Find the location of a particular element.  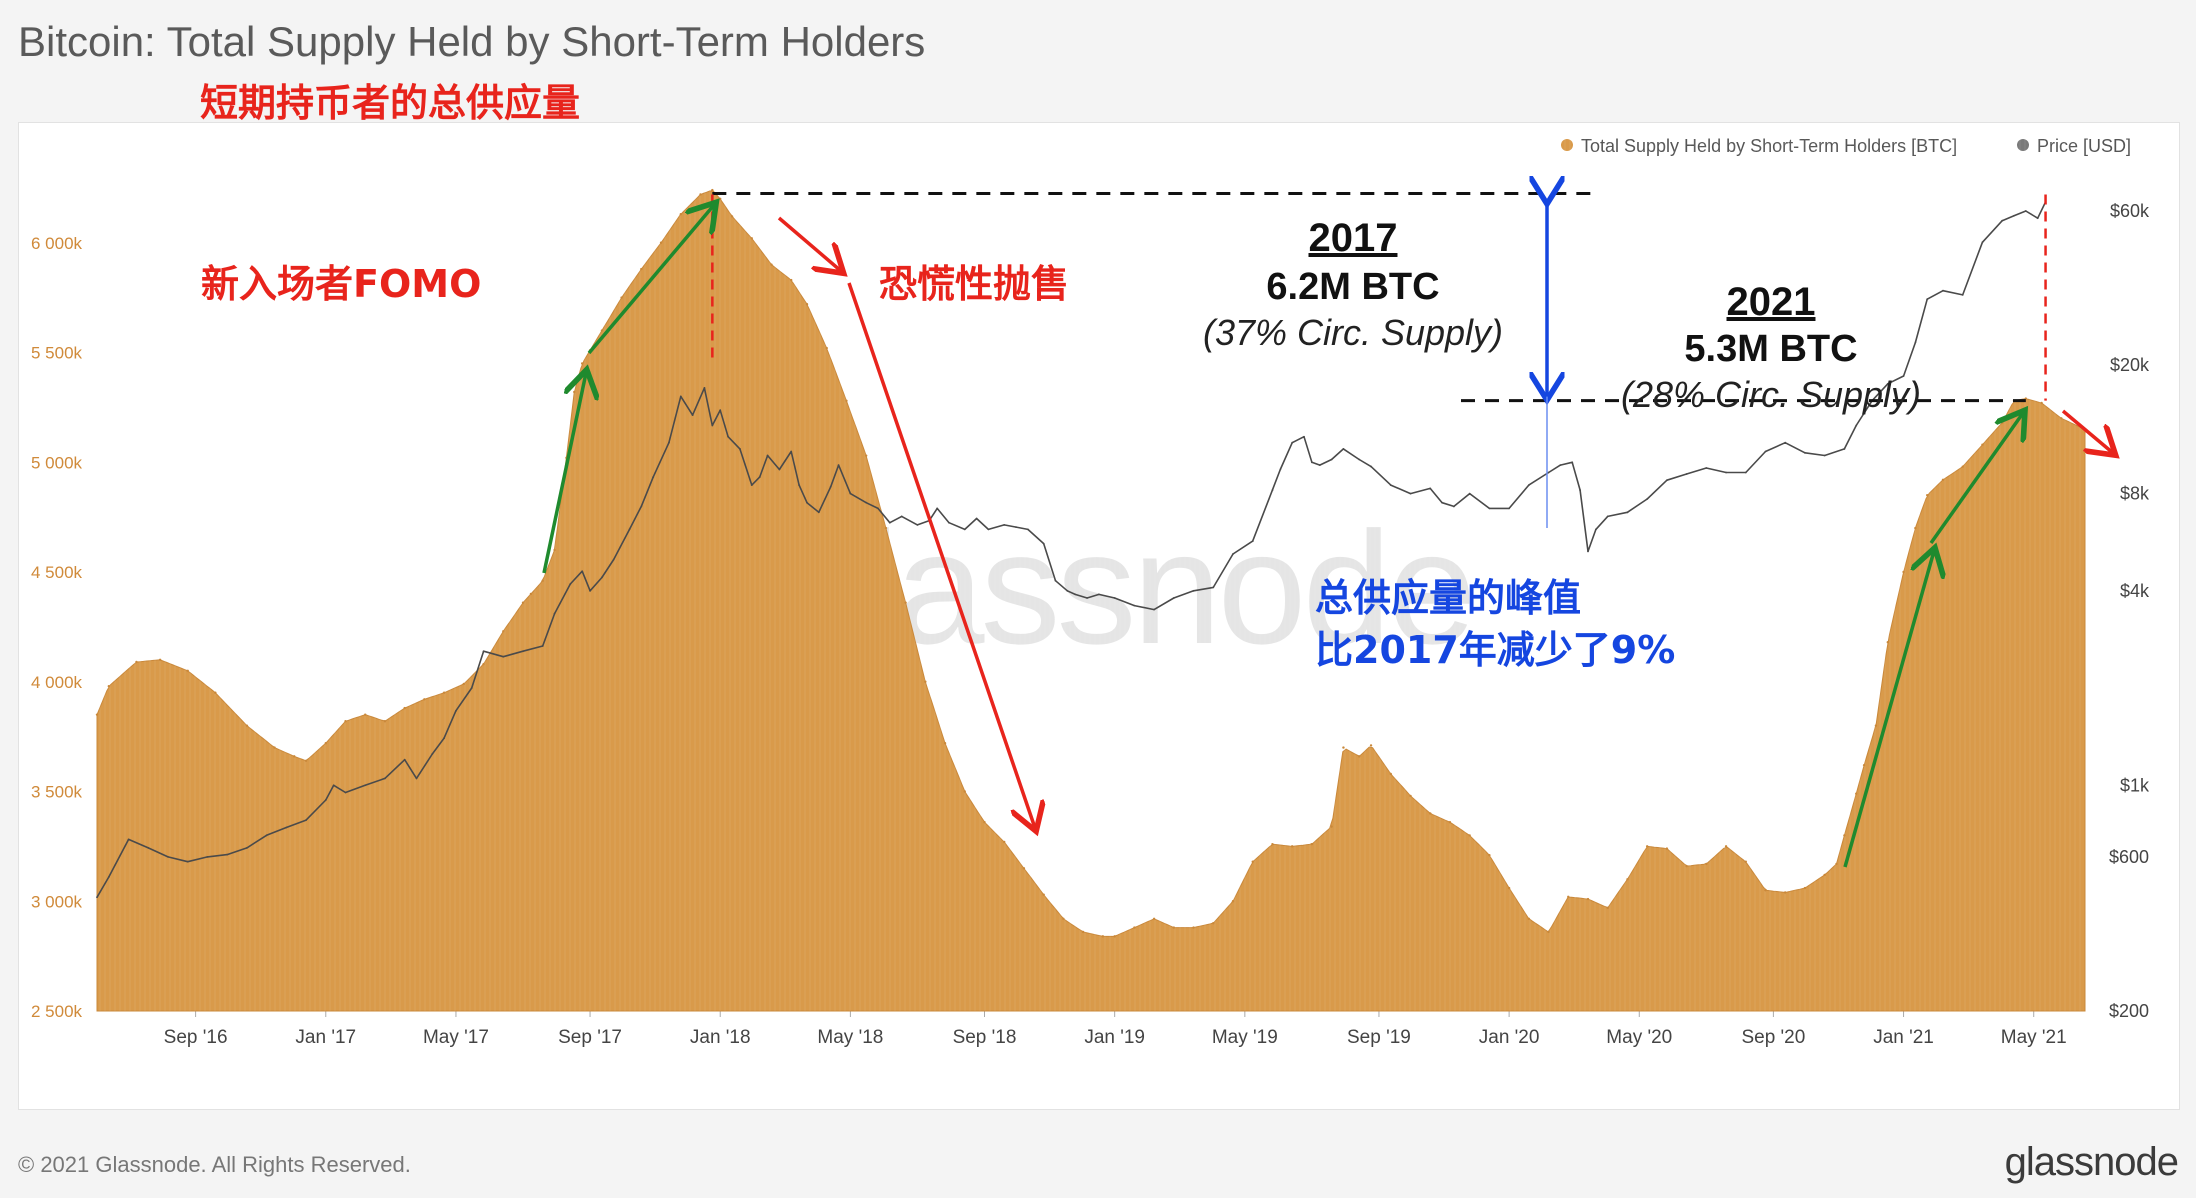

x-tick-label: Jan '17 is located at coordinates (325, 1037).